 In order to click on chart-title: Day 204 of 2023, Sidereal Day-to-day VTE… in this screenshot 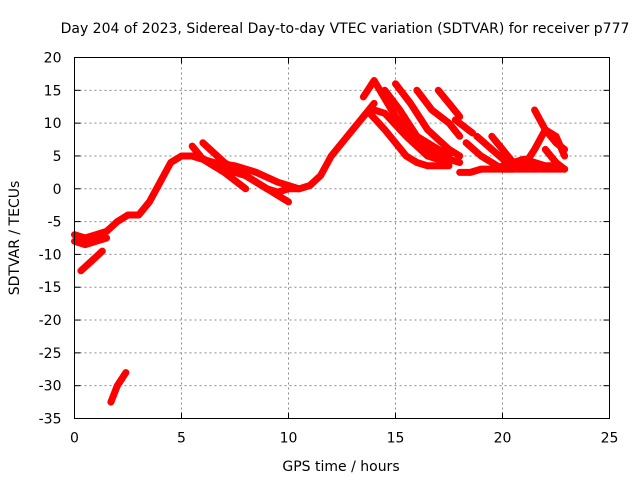, I will do `click(345, 29)`.